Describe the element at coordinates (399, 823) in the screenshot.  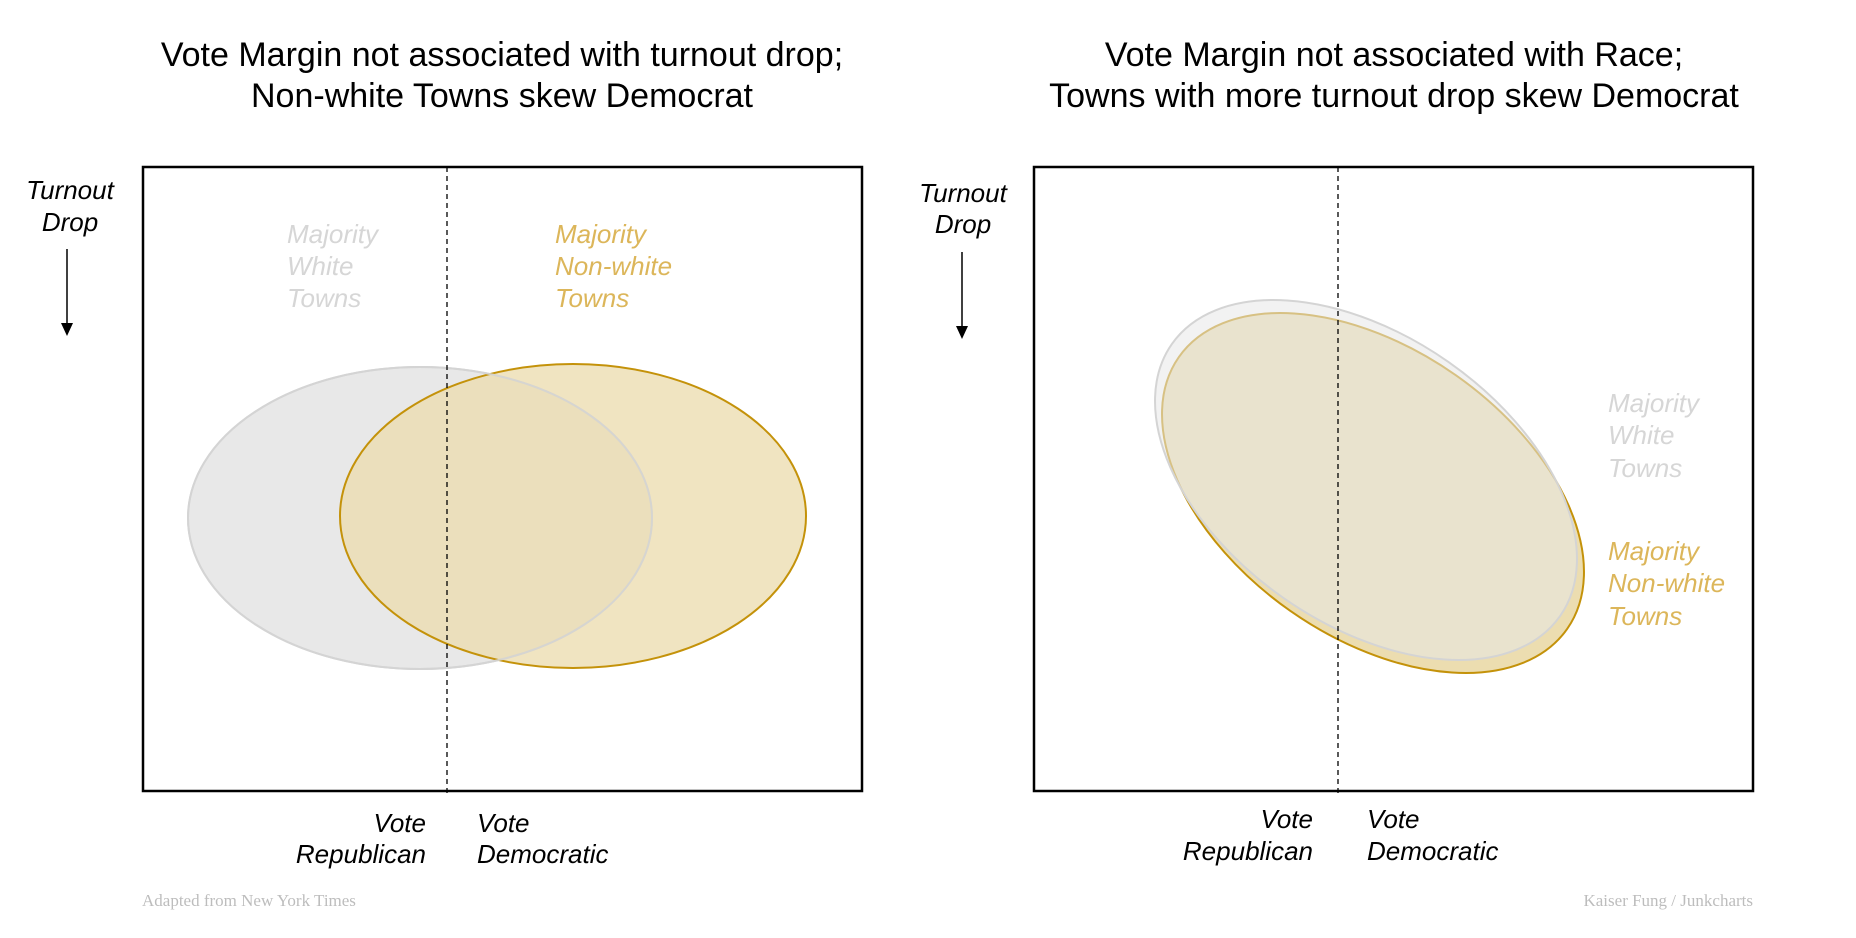
I see `left-xlabel-republican-line-1: Vote` at that location.